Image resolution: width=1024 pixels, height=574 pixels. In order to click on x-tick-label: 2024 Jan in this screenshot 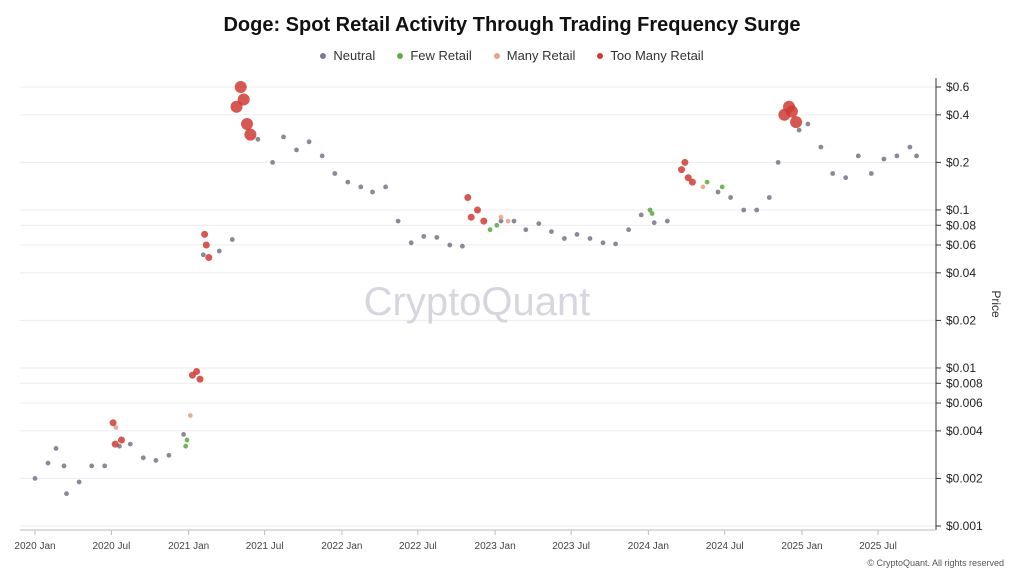, I will do `click(648, 546)`.